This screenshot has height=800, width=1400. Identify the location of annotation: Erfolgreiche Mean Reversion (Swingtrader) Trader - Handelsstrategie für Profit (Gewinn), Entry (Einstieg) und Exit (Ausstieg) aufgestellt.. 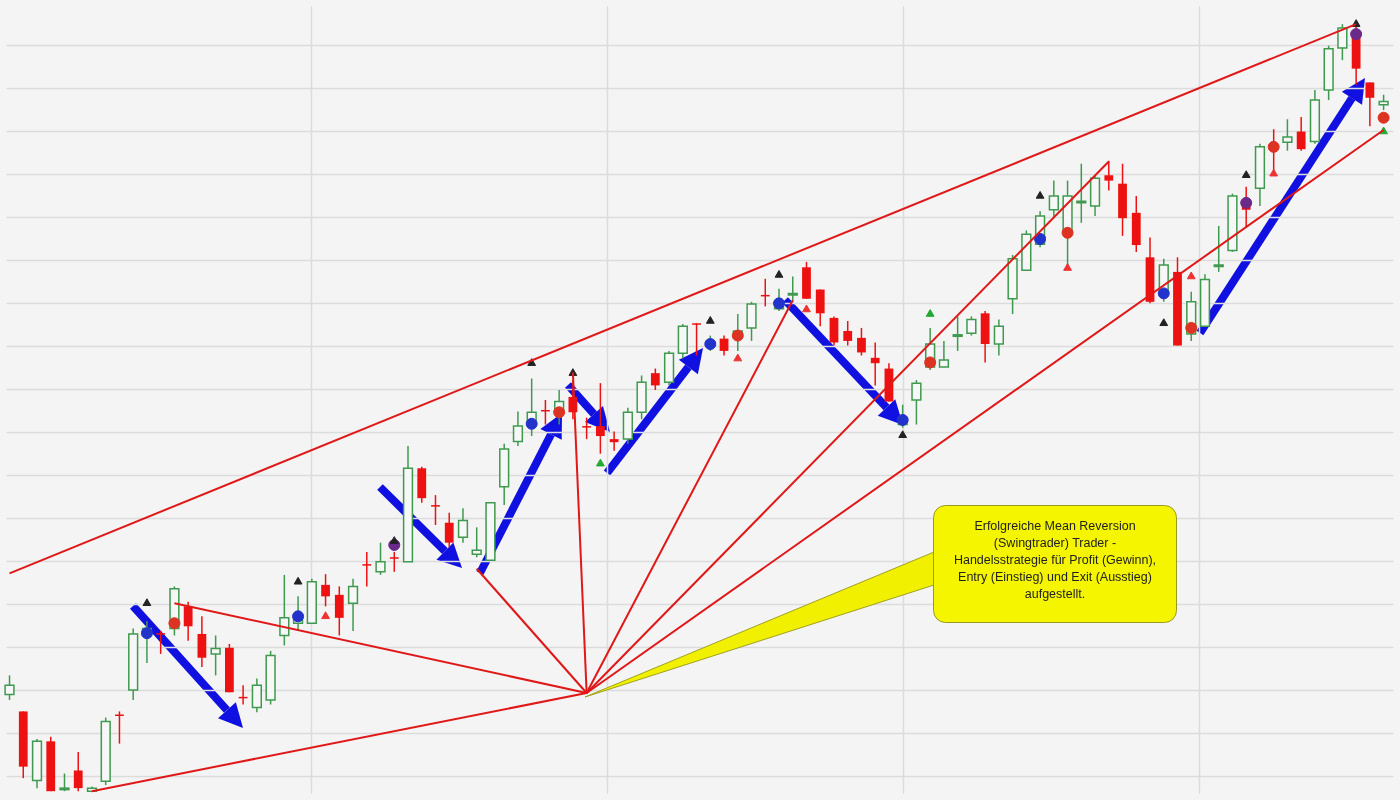
(1055, 560).